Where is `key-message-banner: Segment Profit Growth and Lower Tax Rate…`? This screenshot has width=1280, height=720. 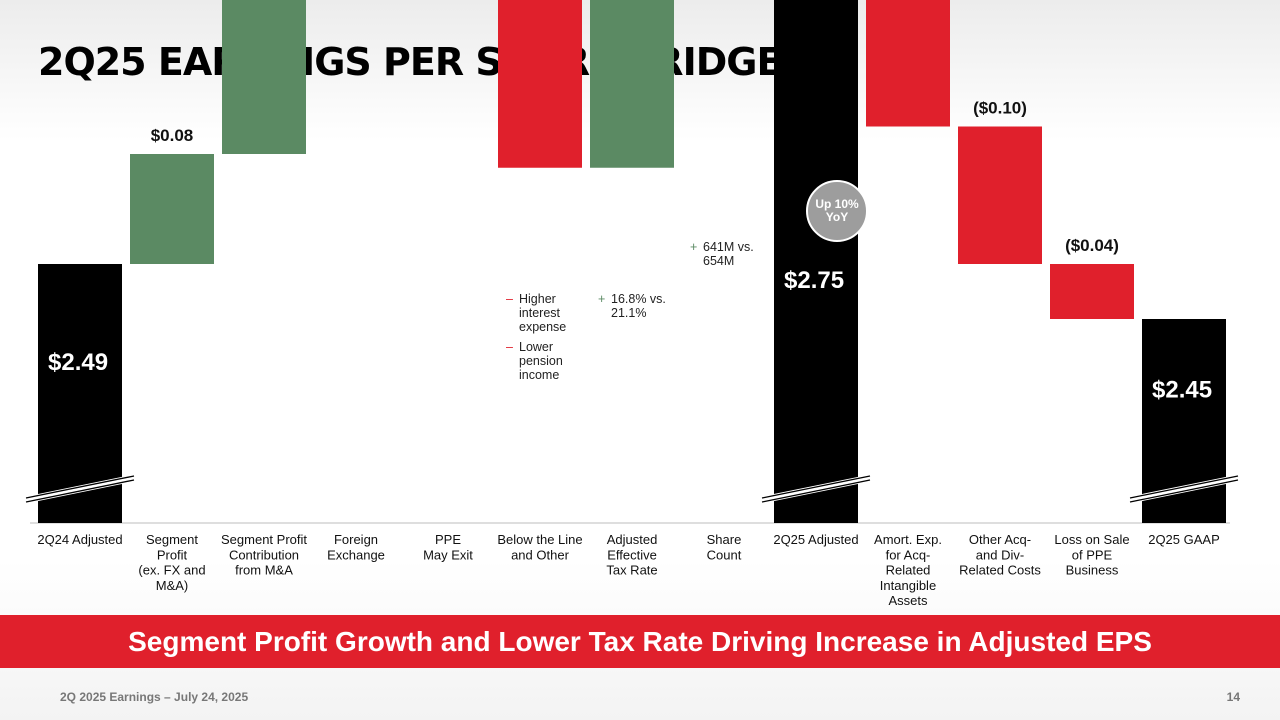
key-message-banner: Segment Profit Growth and Lower Tax Rate… is located at coordinates (640, 641).